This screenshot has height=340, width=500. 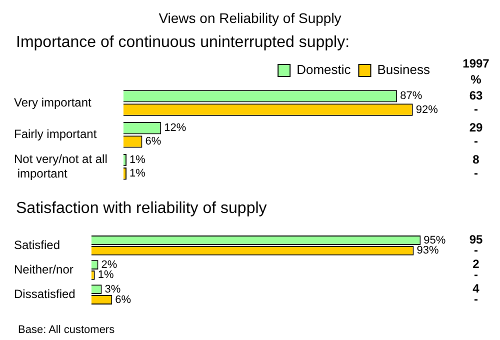 What do you see at coordinates (250, 18) in the screenshot?
I see `chart-title: Views on Reliability of Supply` at bounding box center [250, 18].